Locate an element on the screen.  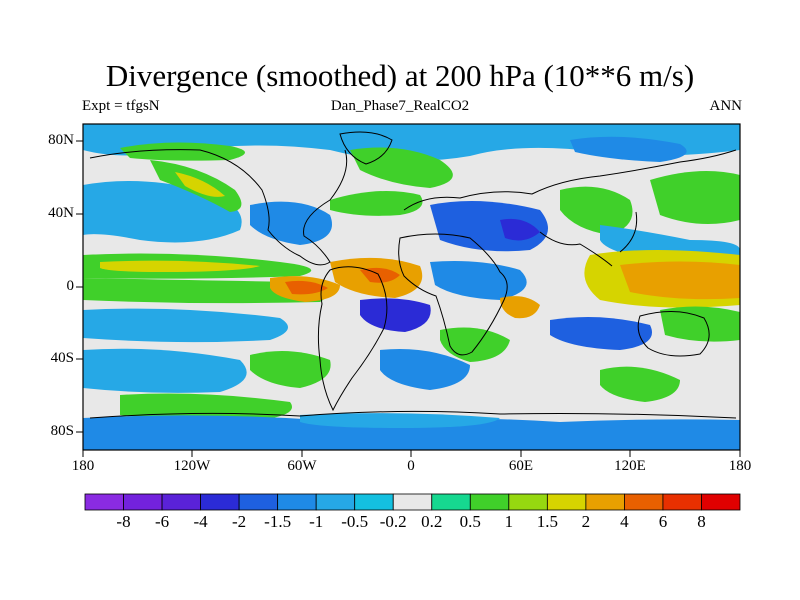
colorbar-label: 4 is located at coordinates (624, 521).